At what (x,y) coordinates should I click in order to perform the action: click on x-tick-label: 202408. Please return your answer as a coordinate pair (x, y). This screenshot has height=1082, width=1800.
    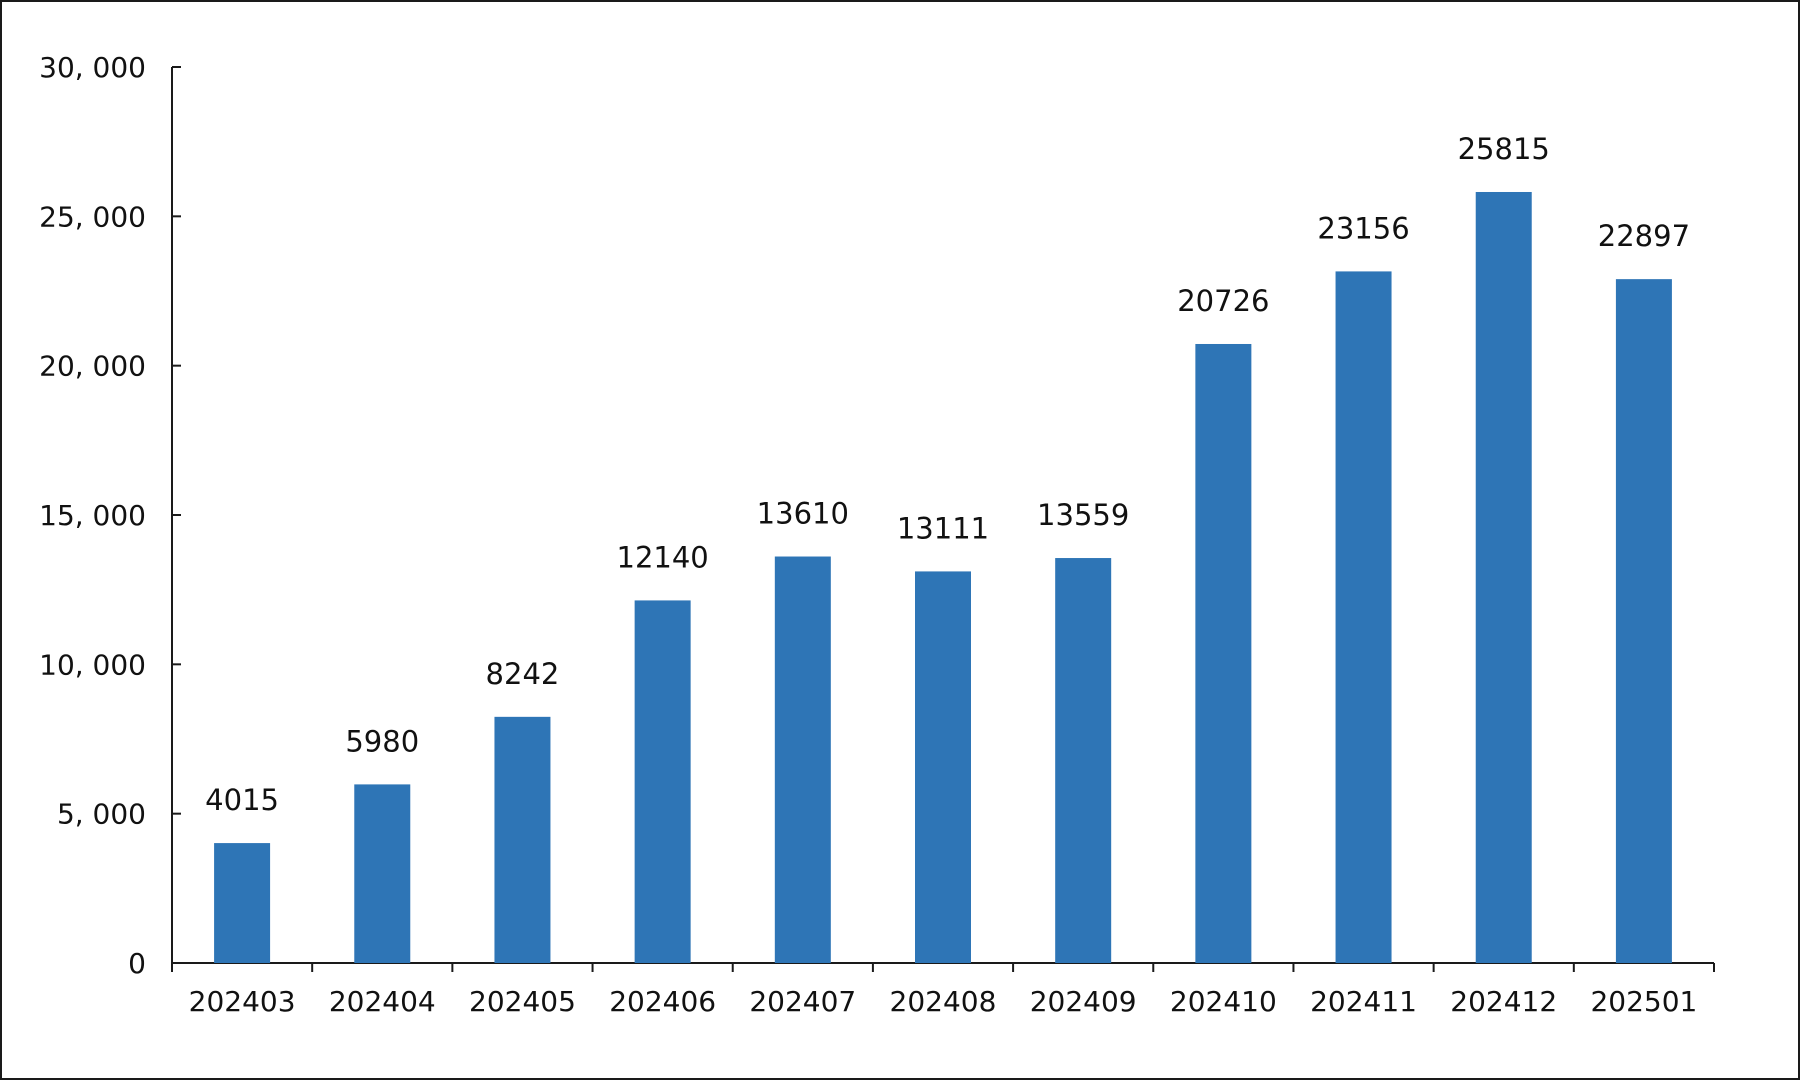
    Looking at the image, I should click on (943, 1001).